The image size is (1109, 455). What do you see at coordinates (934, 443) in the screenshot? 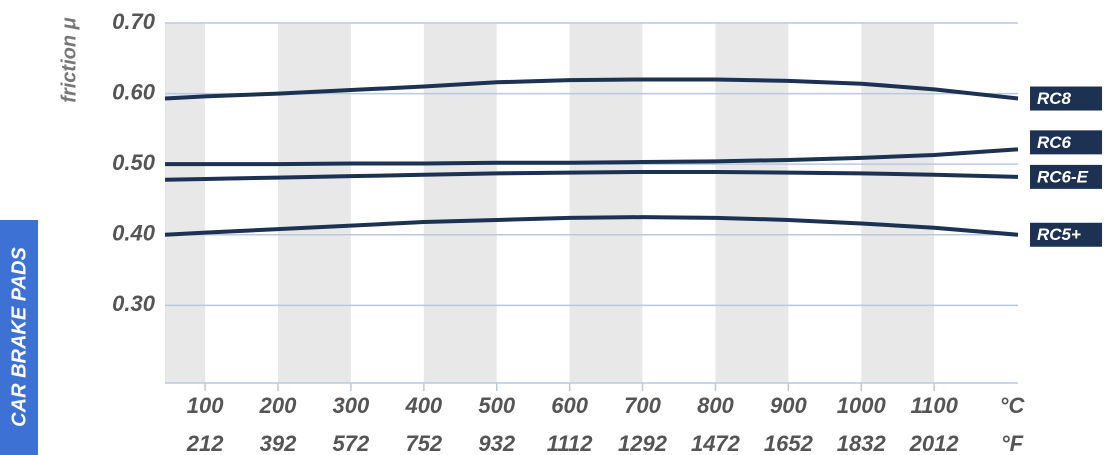
I see `x2-tick-label: 2012` at bounding box center [934, 443].